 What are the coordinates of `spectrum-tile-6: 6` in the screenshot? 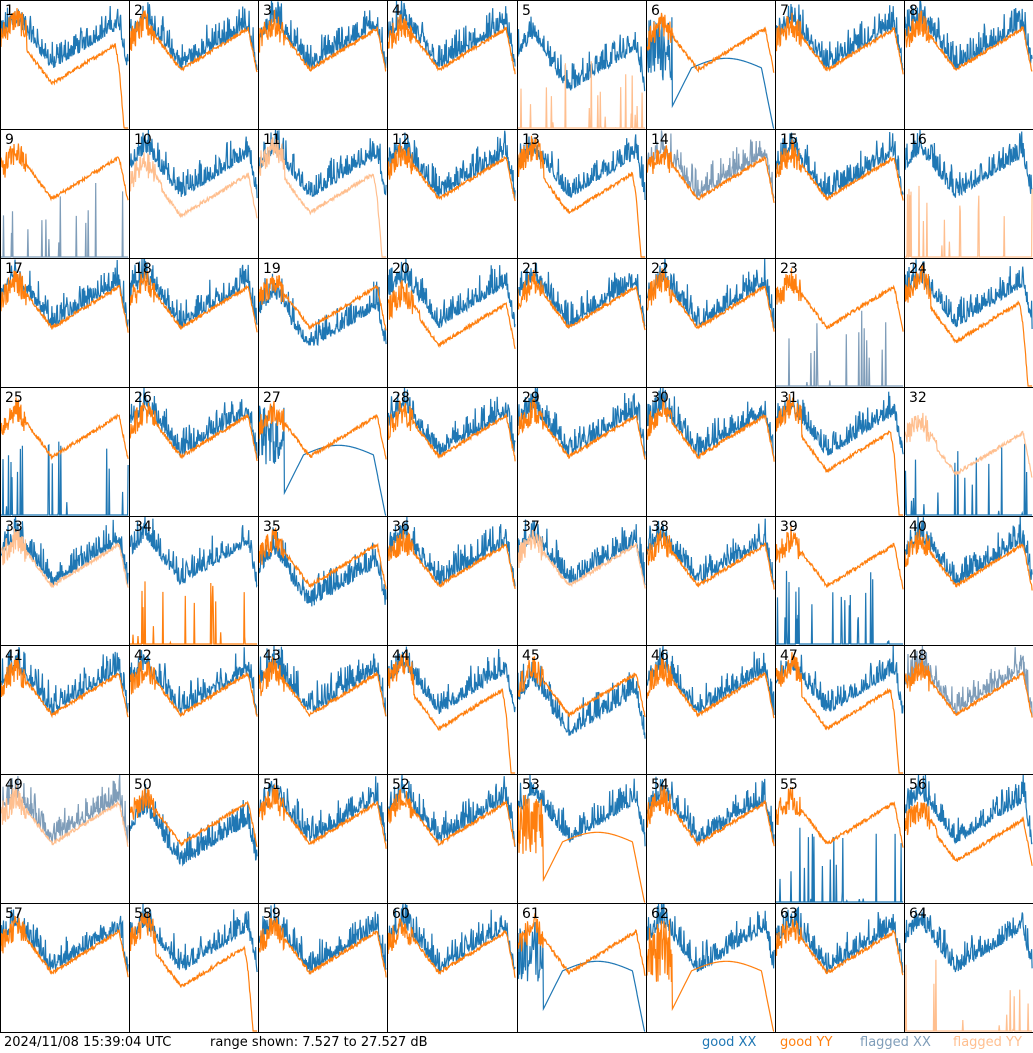 It's located at (711, 65).